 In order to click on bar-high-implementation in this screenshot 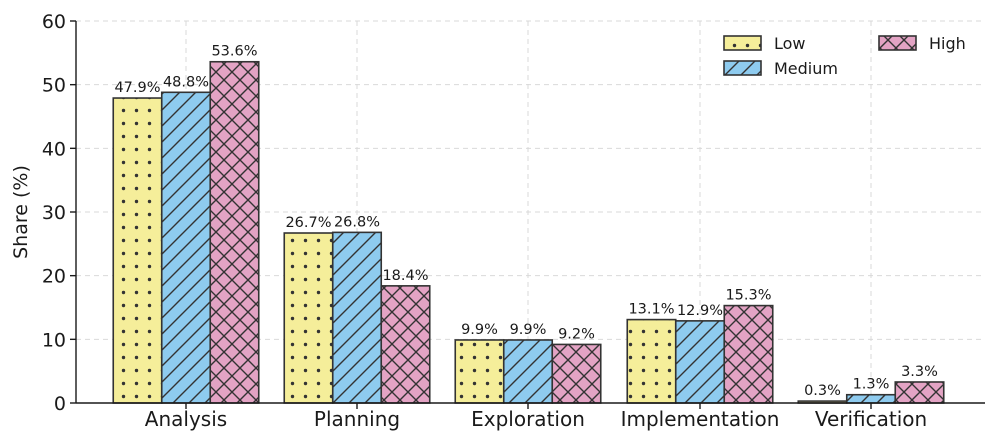, I will do `click(748, 354)`.